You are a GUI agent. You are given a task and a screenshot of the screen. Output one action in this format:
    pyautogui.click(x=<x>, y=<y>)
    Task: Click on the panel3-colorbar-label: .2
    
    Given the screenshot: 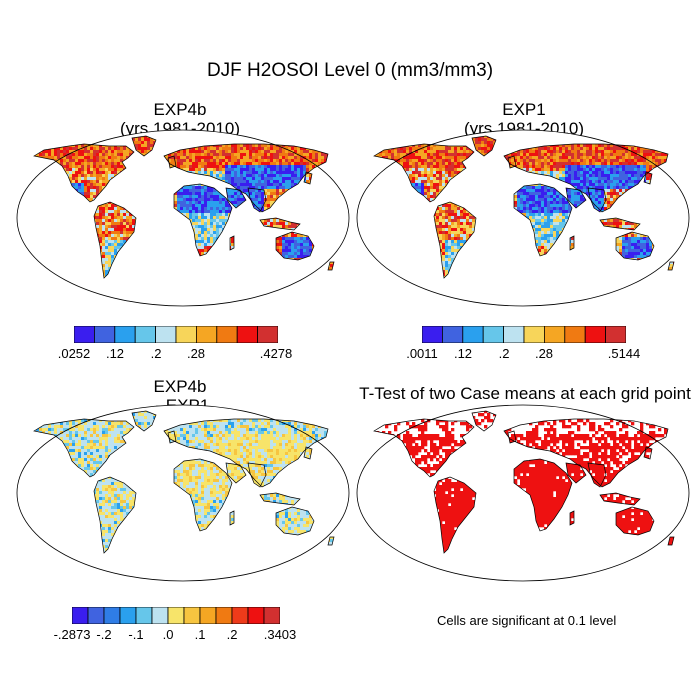 What is the action you would take?
    pyautogui.click(x=232, y=634)
    